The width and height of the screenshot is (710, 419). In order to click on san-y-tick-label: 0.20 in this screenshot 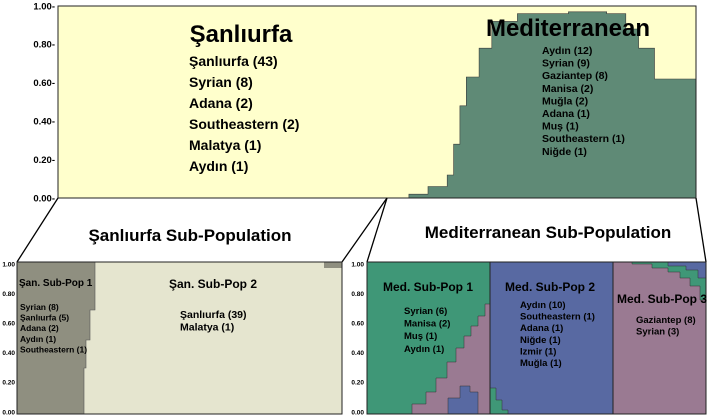, I will do `click(8, 383)`.